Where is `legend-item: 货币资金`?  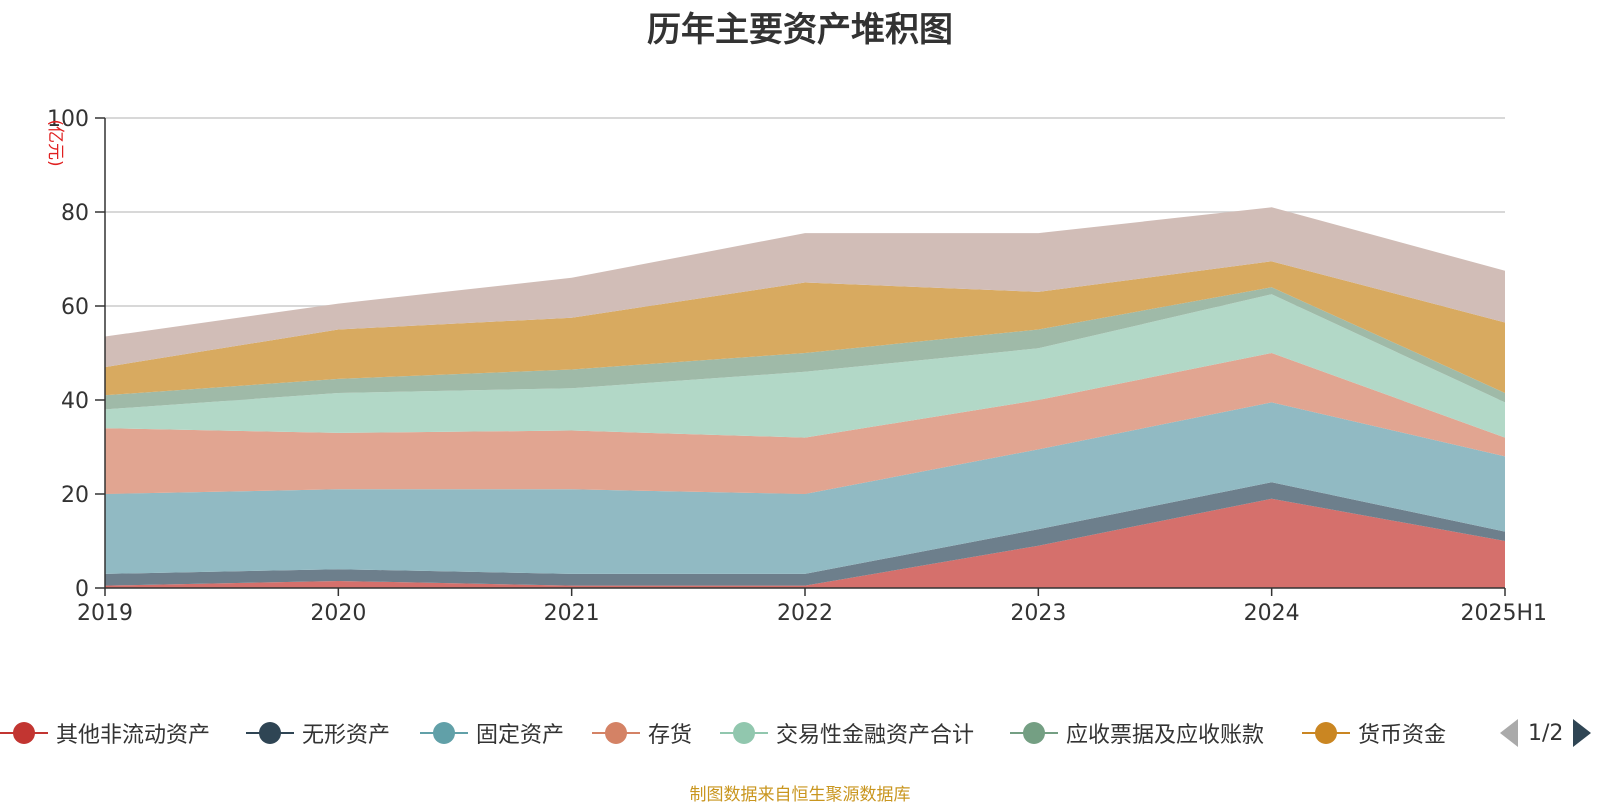
legend-item: 货币资金 is located at coordinates (1374, 733).